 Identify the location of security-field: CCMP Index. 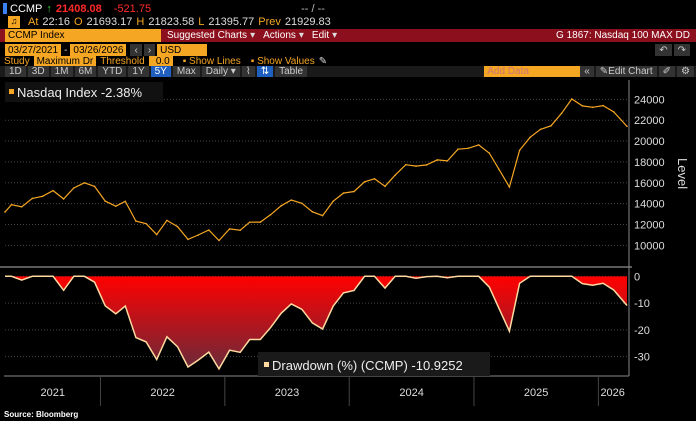
(83, 35).